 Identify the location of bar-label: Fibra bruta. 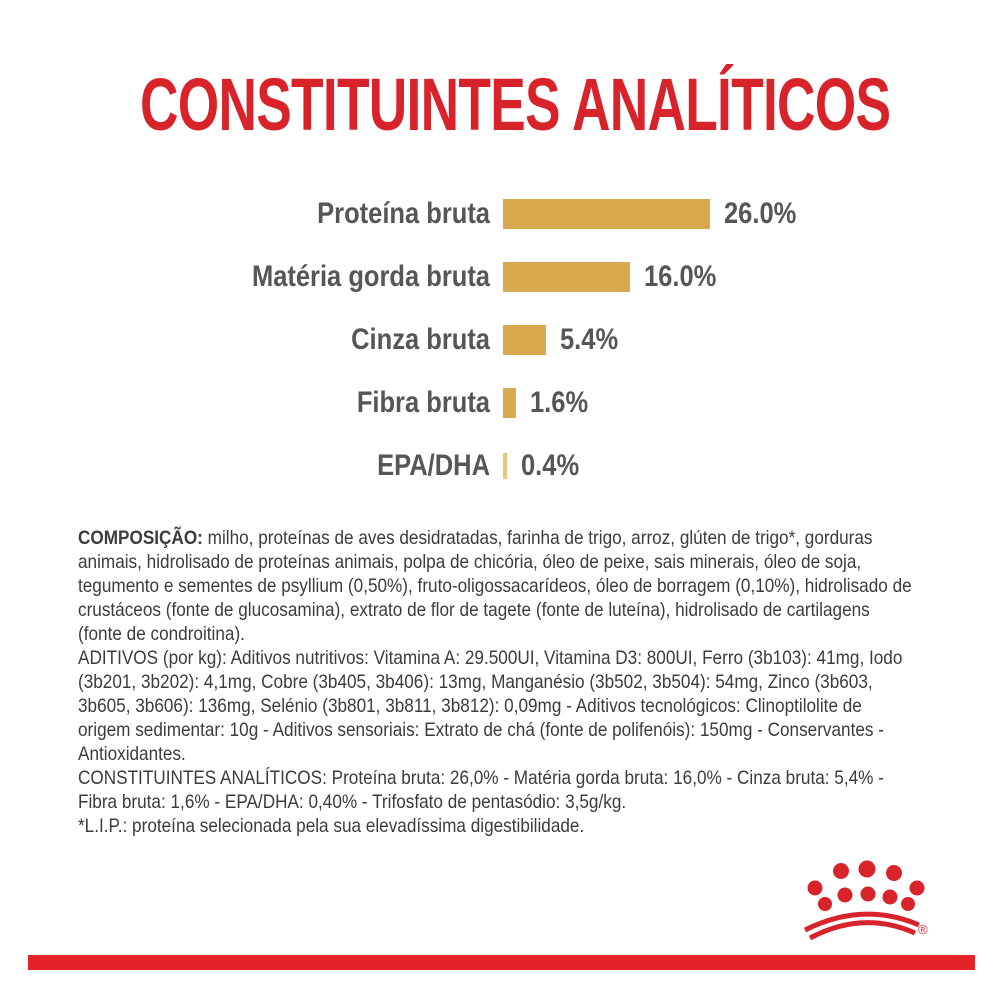
(423, 402).